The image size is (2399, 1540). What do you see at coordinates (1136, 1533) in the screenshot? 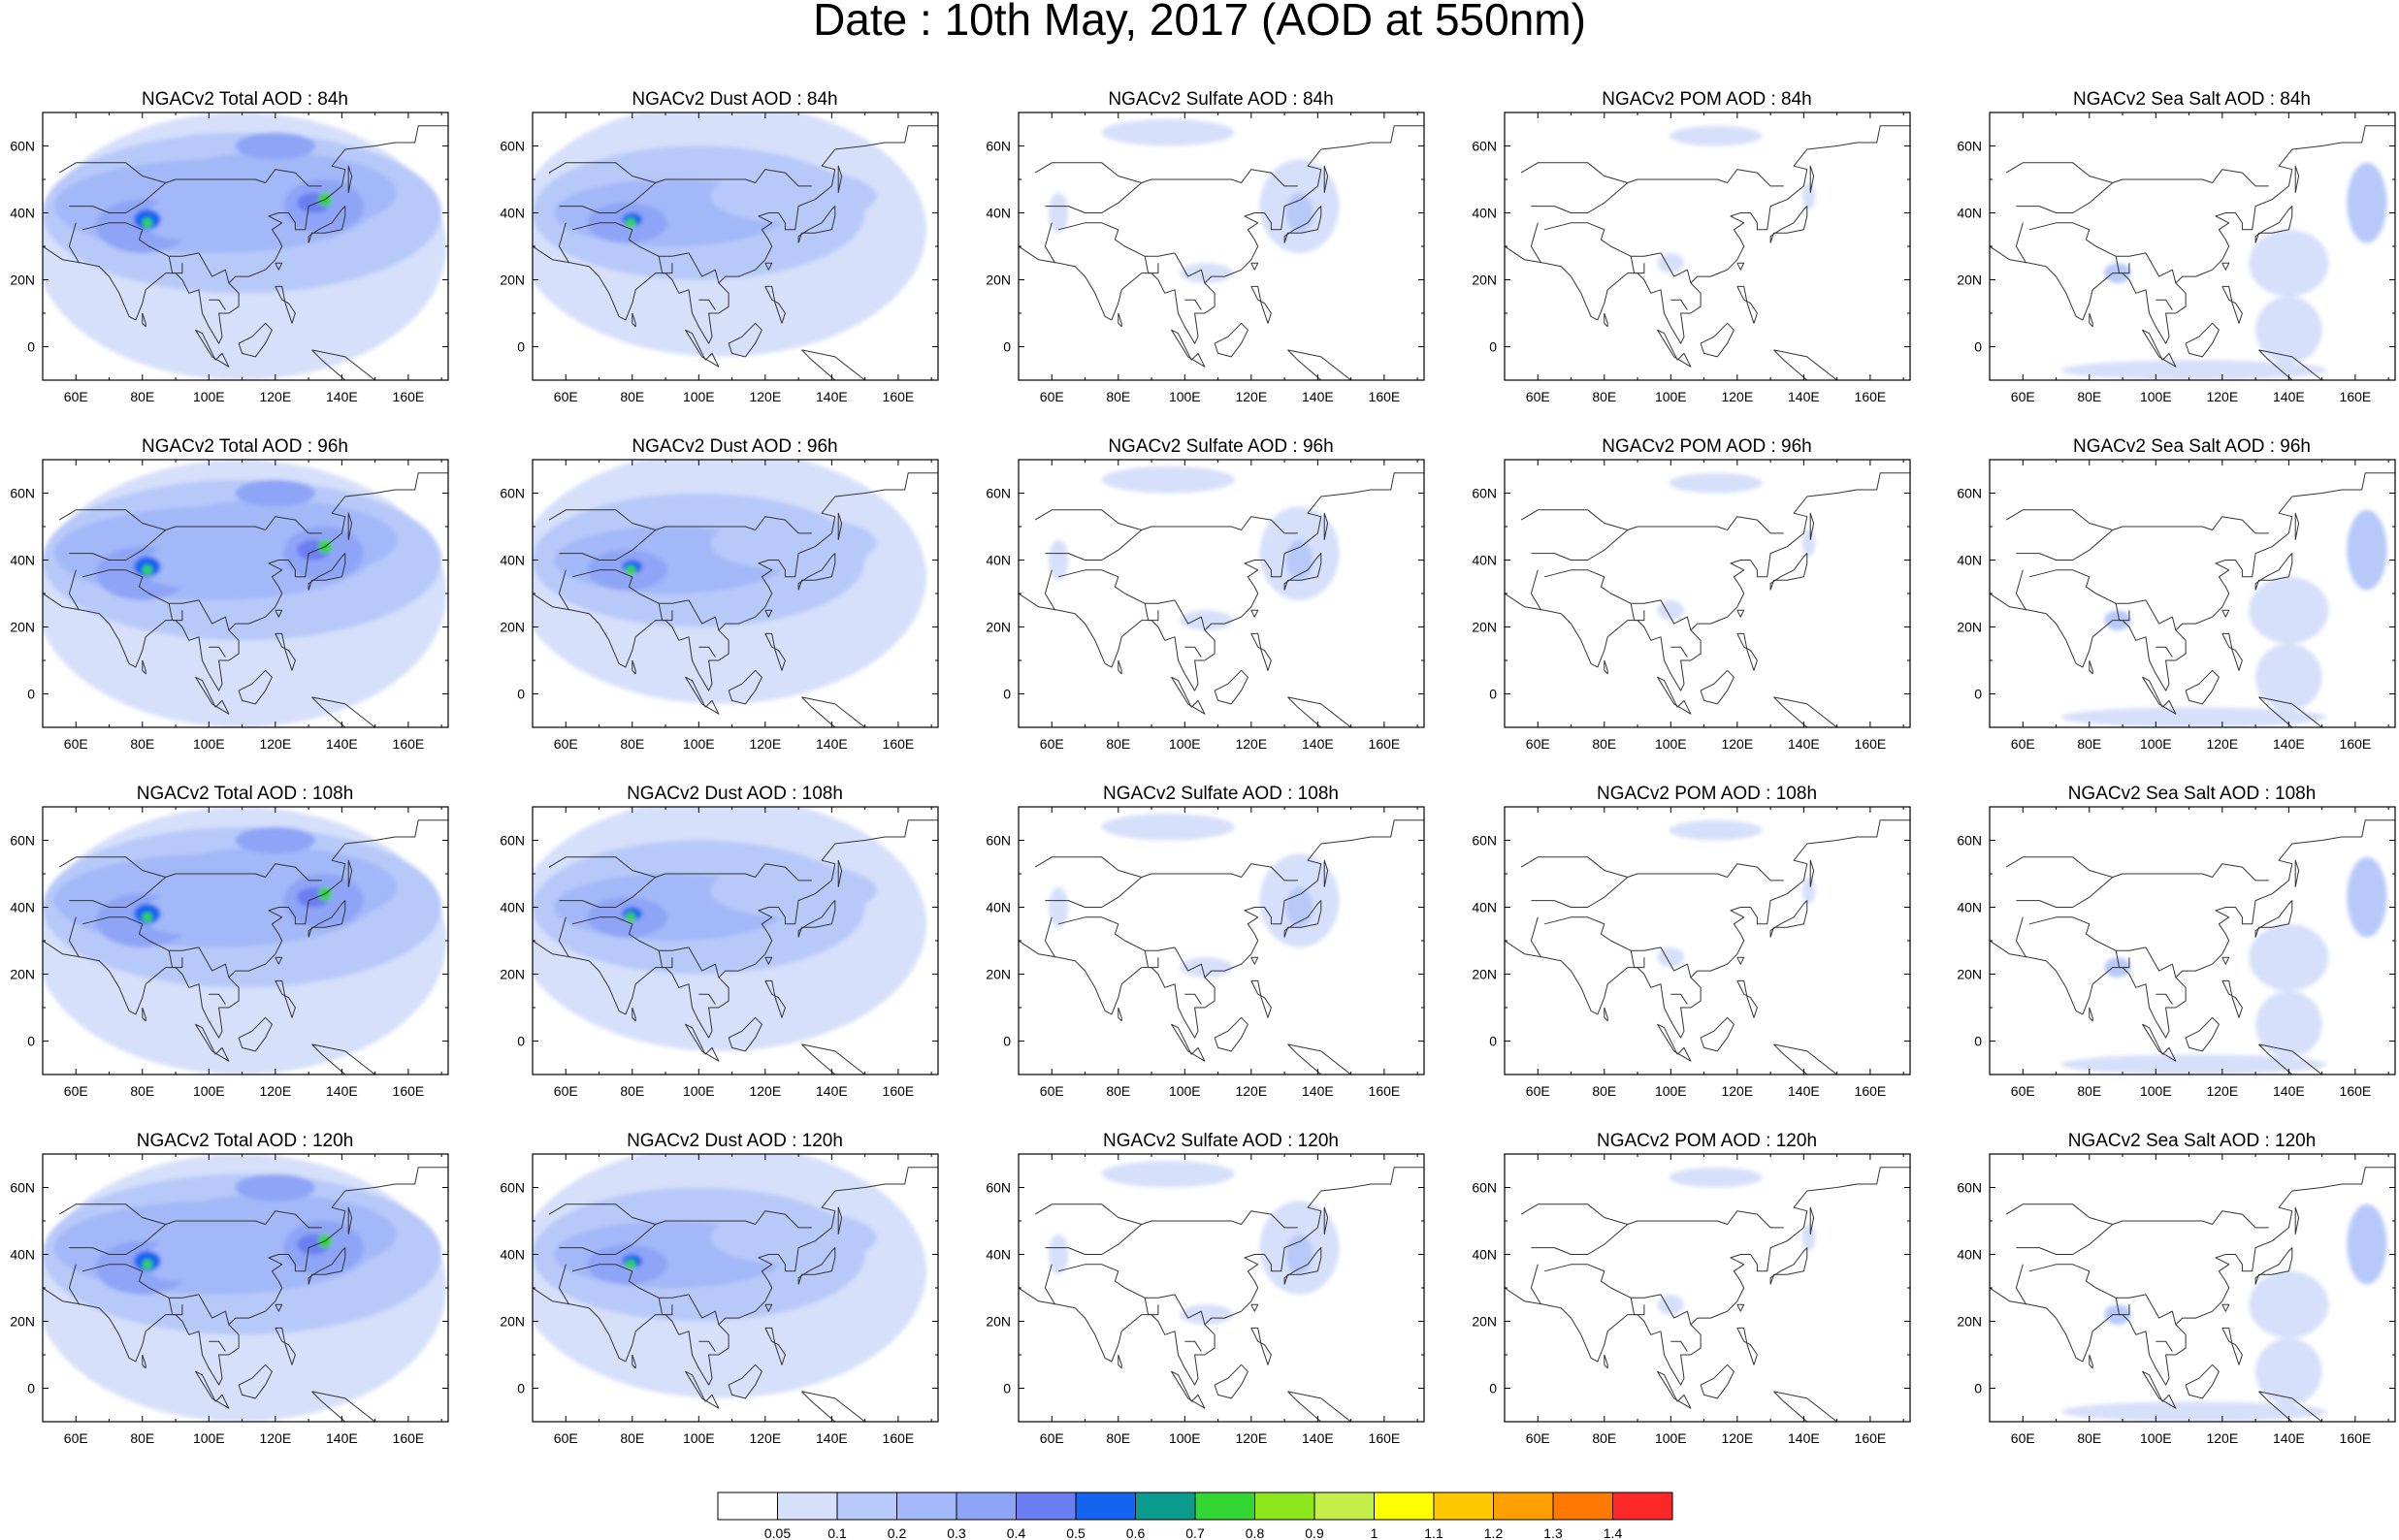
I see `colorbar-label: 0.6` at bounding box center [1136, 1533].